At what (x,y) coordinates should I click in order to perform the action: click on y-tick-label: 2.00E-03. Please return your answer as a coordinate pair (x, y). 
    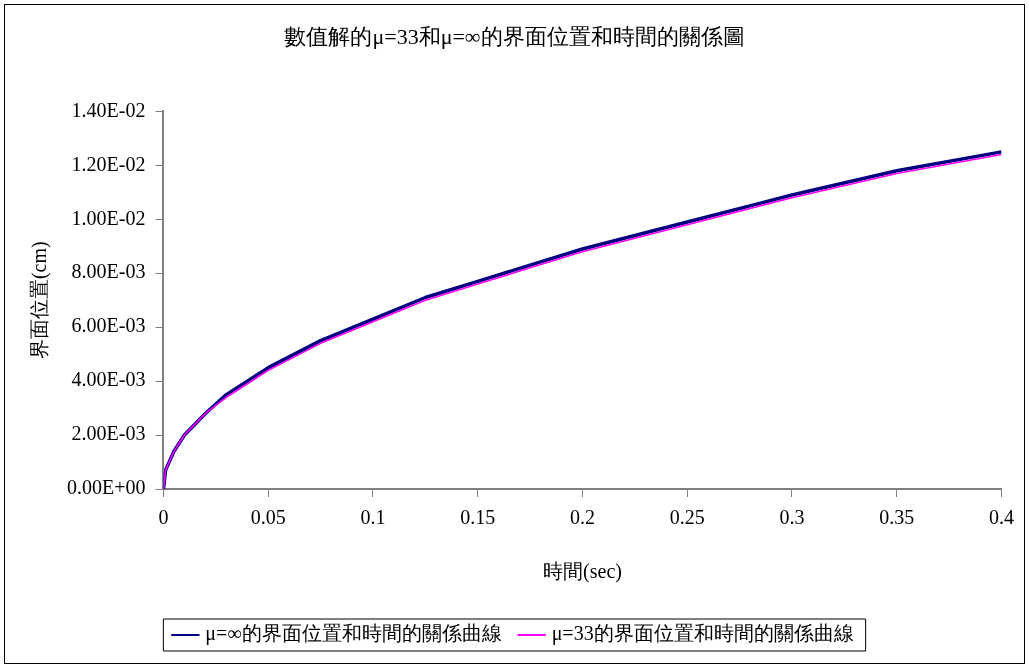
    Looking at the image, I should click on (108, 433).